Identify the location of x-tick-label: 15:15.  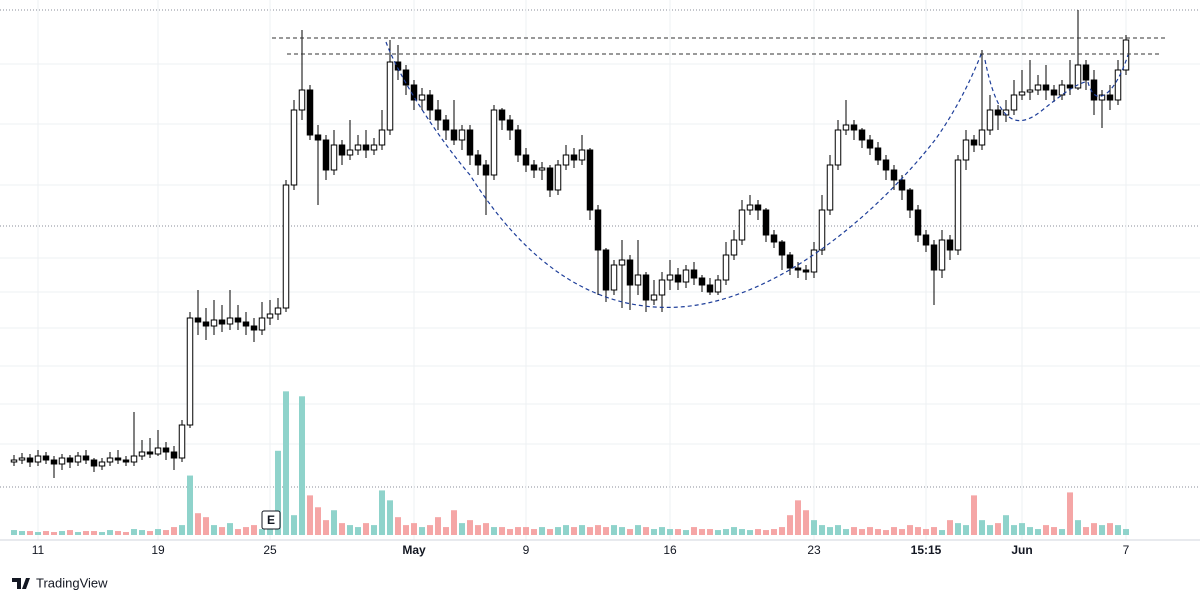
(926, 550).